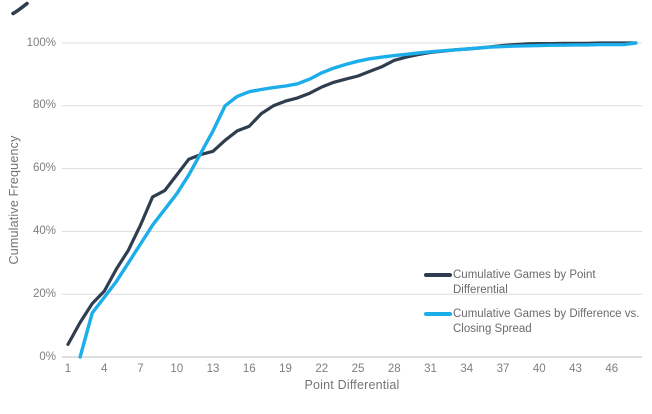  Describe the element at coordinates (47, 356) in the screenshot. I see `y-tick-label: 0%` at that location.